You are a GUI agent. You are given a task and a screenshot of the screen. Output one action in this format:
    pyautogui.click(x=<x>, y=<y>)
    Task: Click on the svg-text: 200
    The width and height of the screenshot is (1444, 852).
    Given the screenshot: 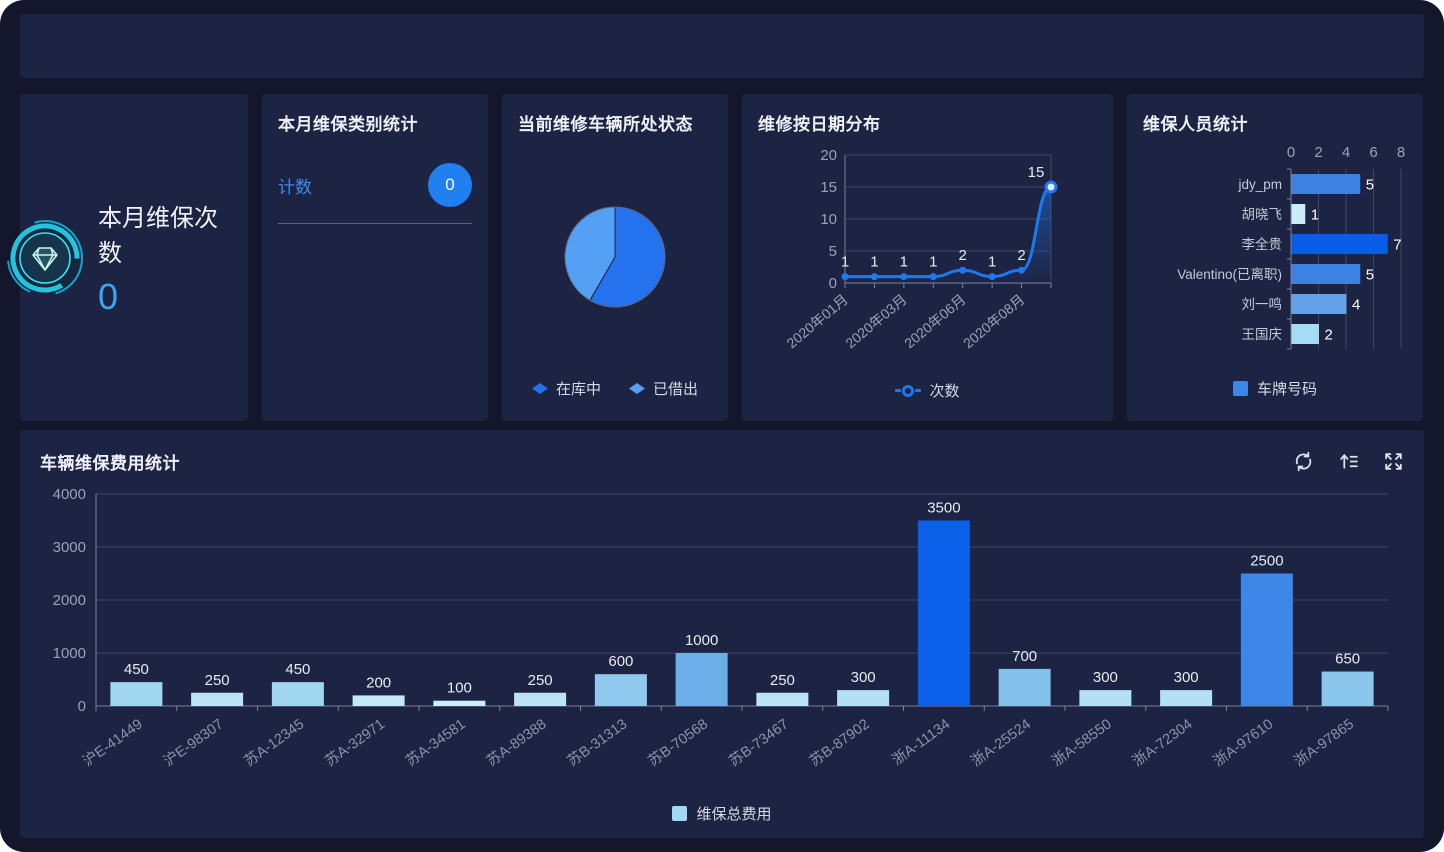 What is the action you would take?
    pyautogui.click(x=378, y=682)
    